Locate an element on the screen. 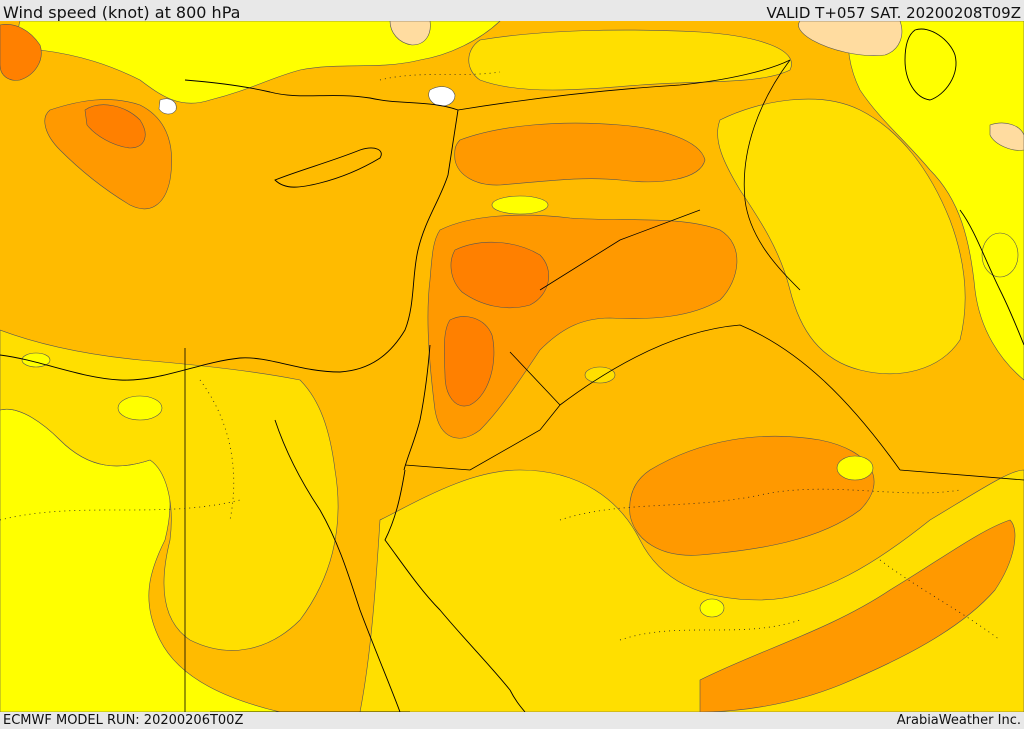 This screenshot has height=729, width=1024. patch-calm-nw is located at coordinates (410, 33).